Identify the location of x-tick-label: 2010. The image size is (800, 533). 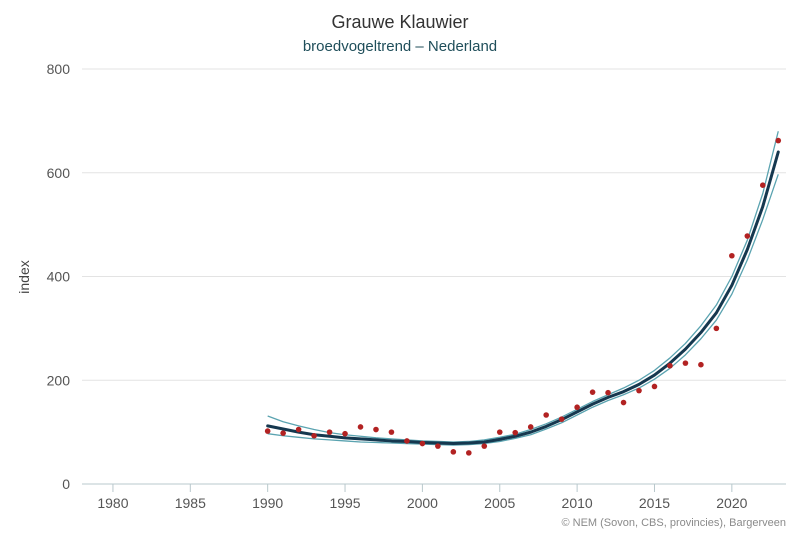
(577, 503).